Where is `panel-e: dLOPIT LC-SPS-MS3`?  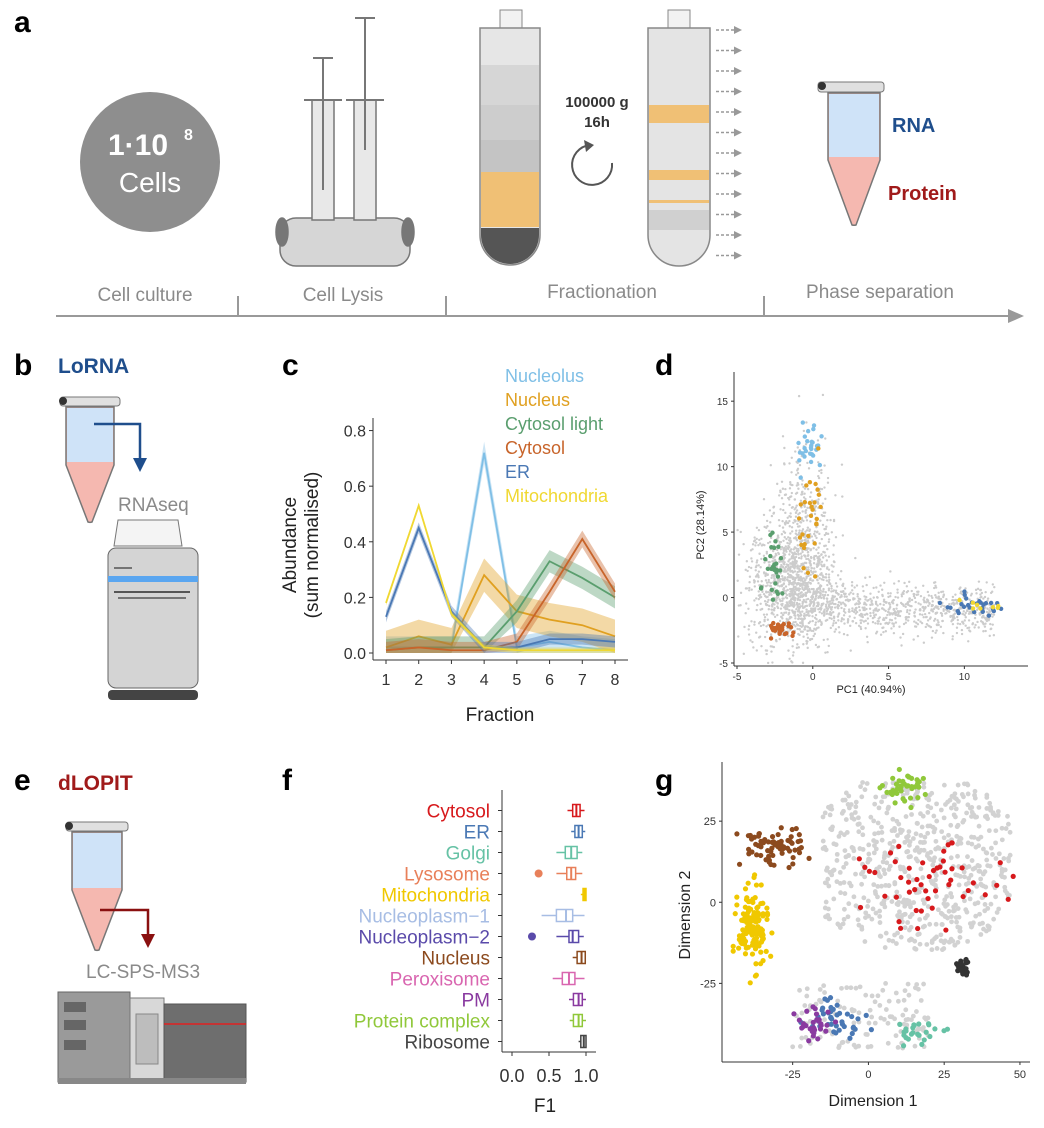 panel-e: dLOPIT LC-SPS-MS3 is located at coordinates (152, 928).